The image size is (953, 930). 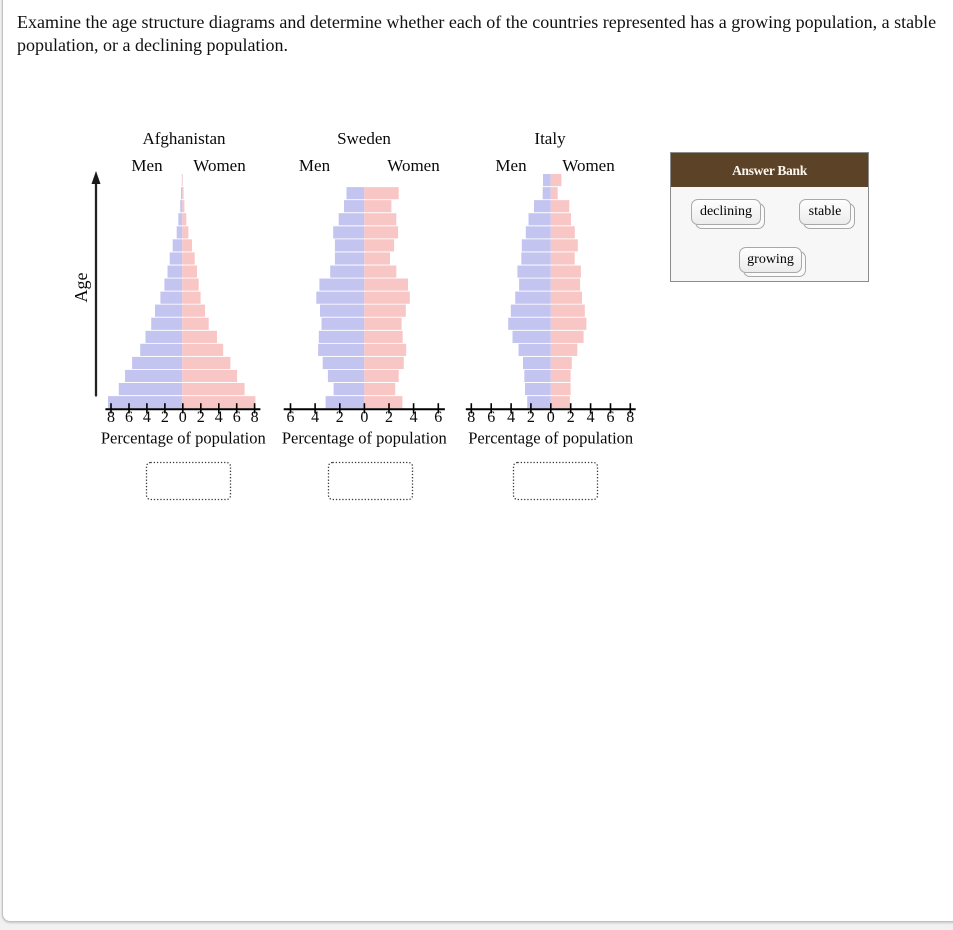 I want to click on svg-text: Age, so click(x=81, y=288).